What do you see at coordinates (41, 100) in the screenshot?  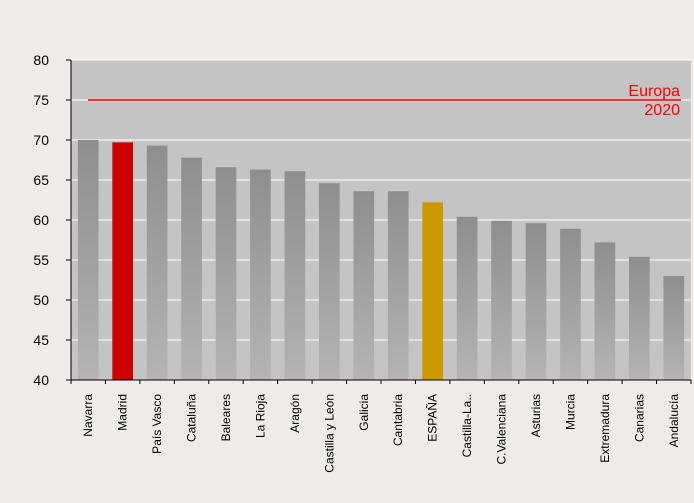 I see `y-tick-label: 75` at bounding box center [41, 100].